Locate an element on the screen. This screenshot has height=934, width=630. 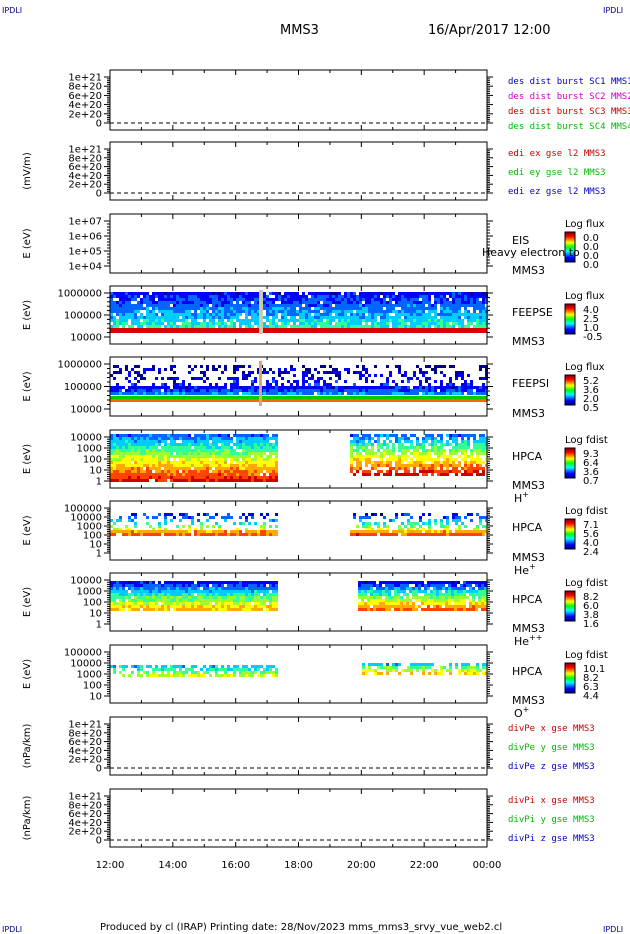
colorbar-tick: 9.3 is located at coordinates (591, 454).